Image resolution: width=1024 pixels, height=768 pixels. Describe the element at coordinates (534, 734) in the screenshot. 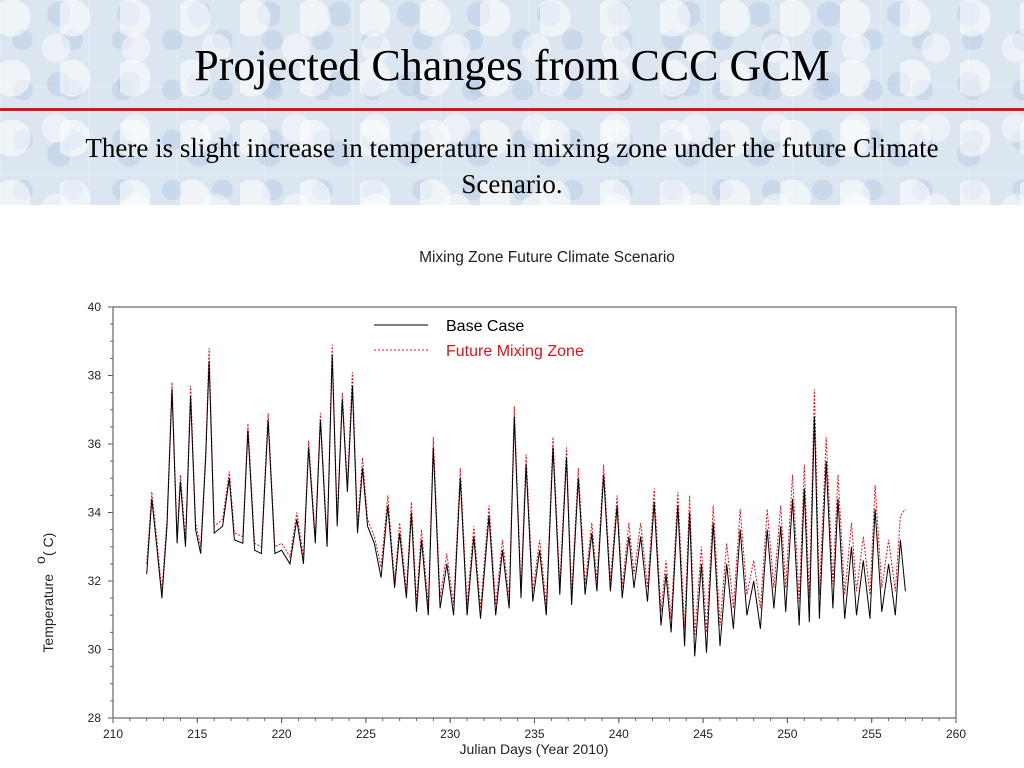

I see `x-tick-label: 235` at that location.